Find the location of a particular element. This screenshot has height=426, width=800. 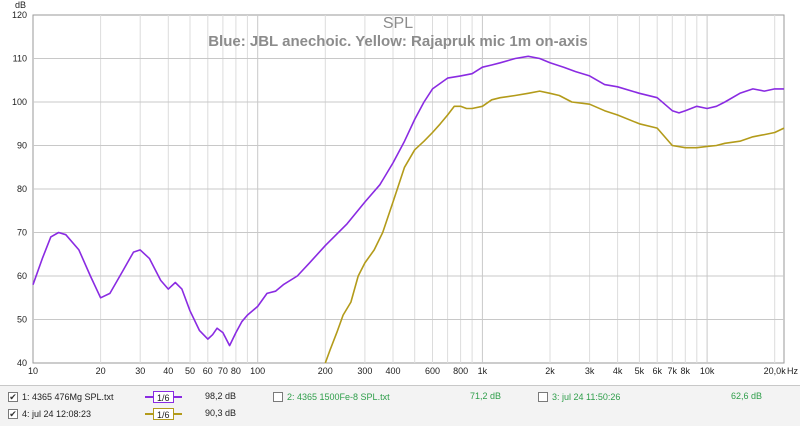

y-tick-label: 120 is located at coordinates (19, 15).